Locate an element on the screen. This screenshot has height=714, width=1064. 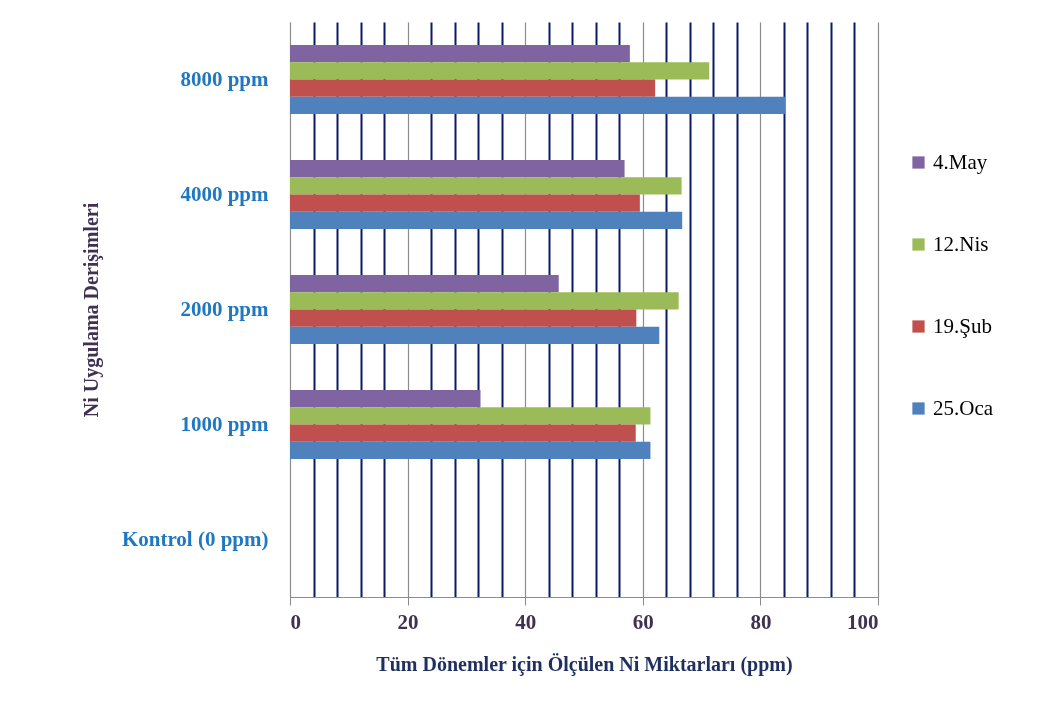
legend-label: 19.Şub is located at coordinates (962, 325).